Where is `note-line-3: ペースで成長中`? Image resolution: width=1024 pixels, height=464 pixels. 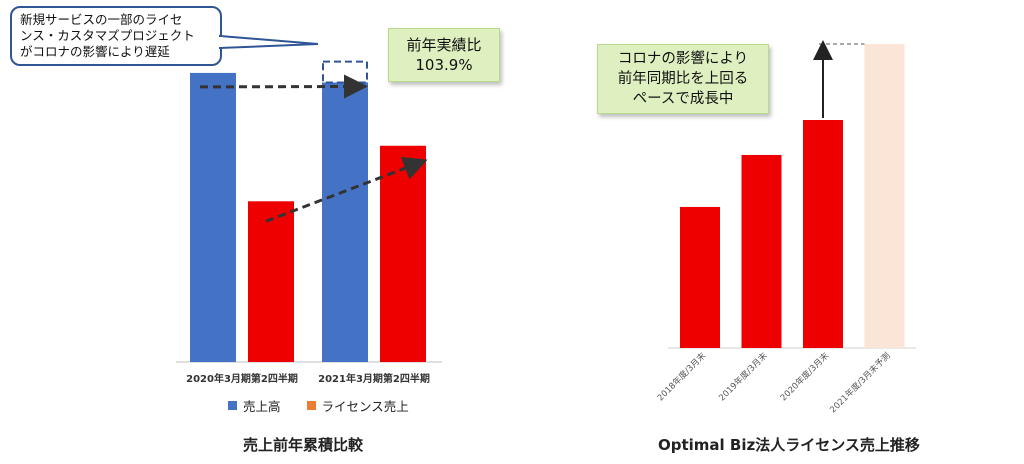 note-line-3: ペースで成長中 is located at coordinates (683, 99).